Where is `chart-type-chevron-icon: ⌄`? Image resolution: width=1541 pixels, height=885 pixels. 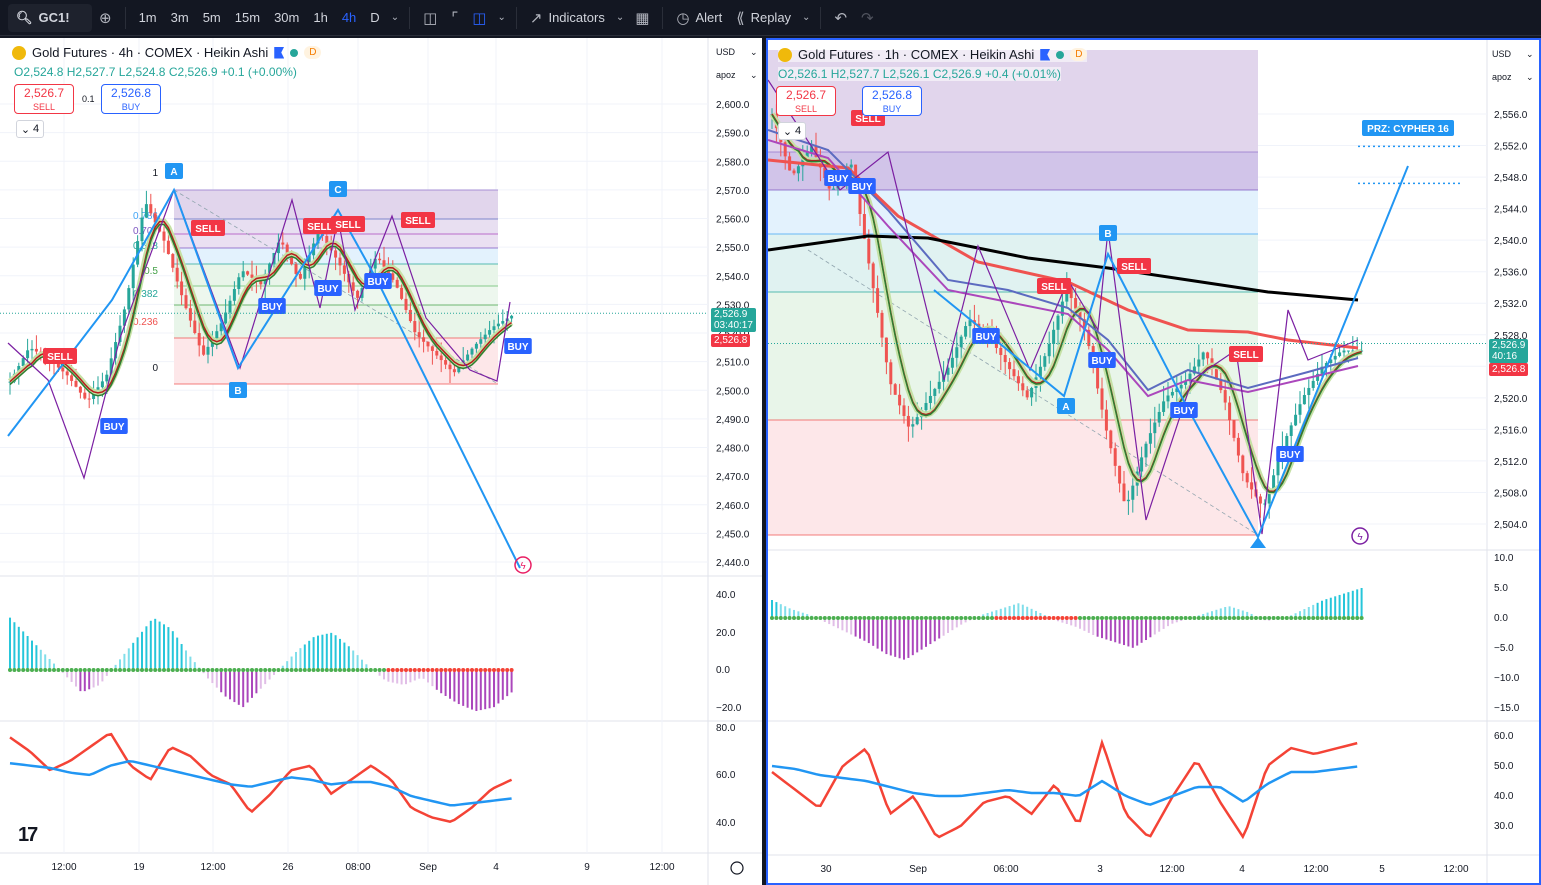
chart-type-chevron-icon: ⌄ is located at coordinates (501, 17).